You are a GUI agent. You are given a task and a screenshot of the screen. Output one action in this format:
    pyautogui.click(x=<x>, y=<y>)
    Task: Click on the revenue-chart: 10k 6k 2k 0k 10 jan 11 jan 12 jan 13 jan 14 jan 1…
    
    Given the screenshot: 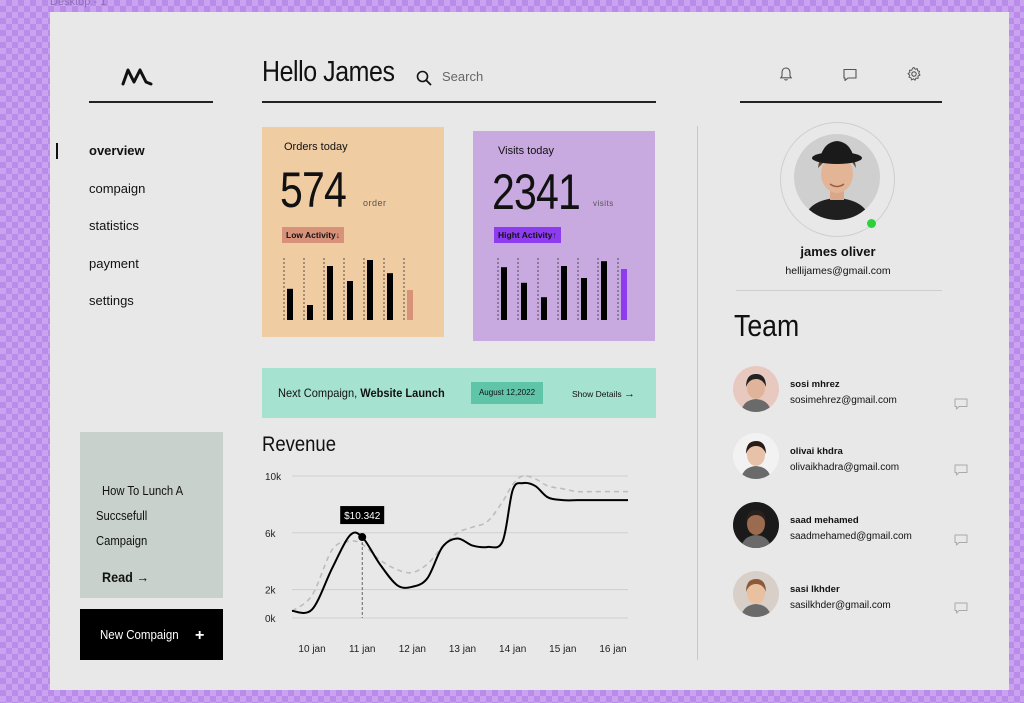 What is the action you would take?
    pyautogui.click(x=446, y=563)
    